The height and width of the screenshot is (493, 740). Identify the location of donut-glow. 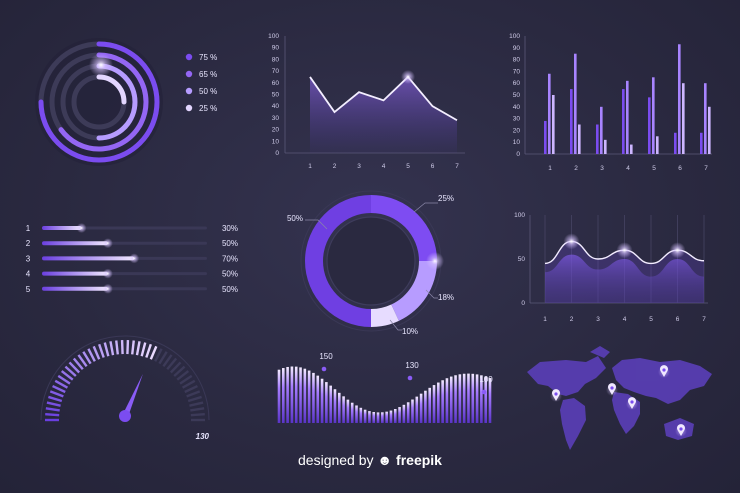
(435, 261).